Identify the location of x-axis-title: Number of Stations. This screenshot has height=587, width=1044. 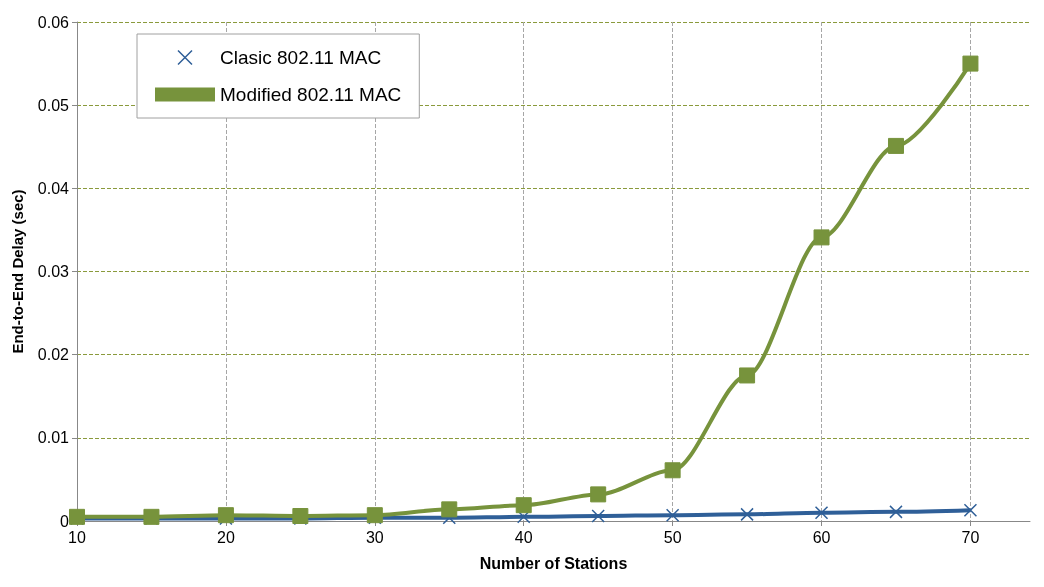
(553, 563).